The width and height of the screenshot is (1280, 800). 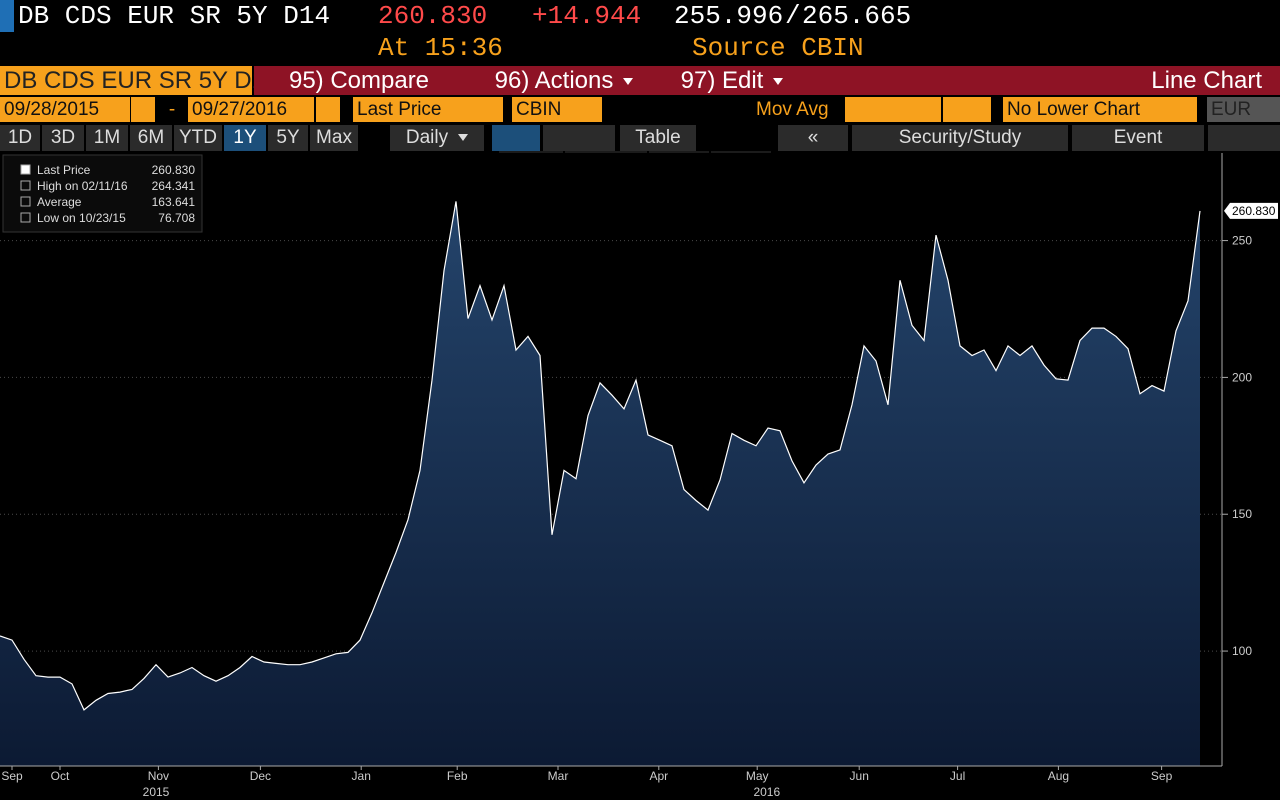 I want to click on legend-value: 264.341, so click(x=174, y=186).